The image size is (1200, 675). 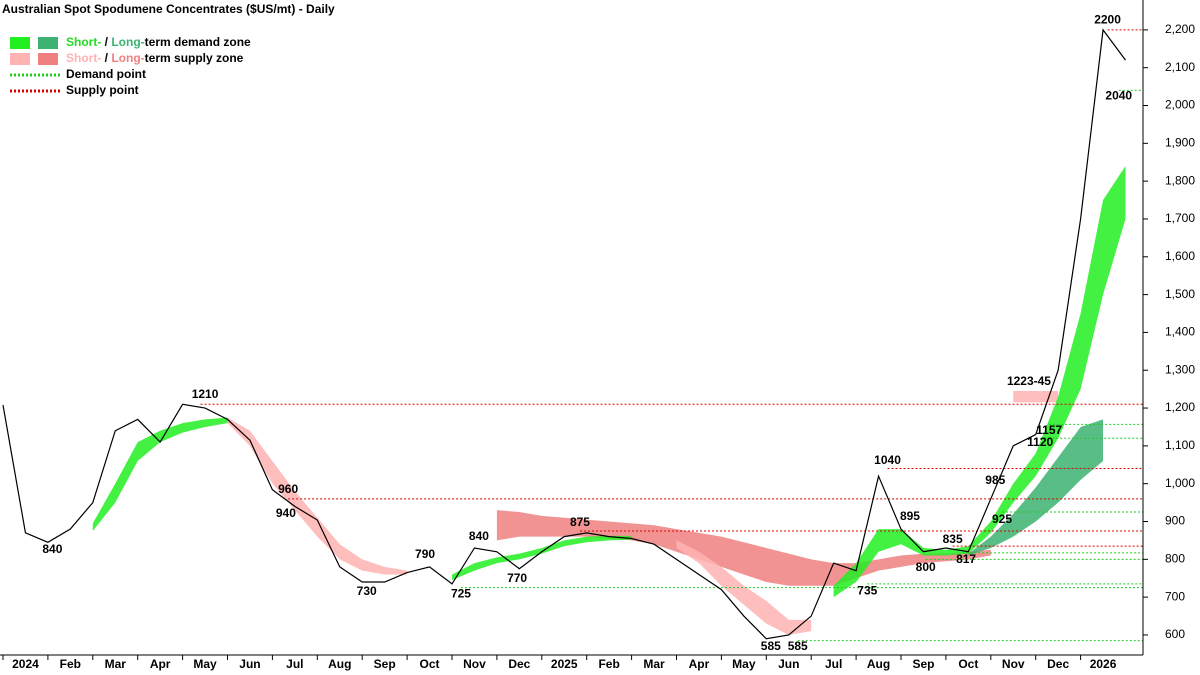 What do you see at coordinates (953, 539) in the screenshot?
I see `point-label: 835` at bounding box center [953, 539].